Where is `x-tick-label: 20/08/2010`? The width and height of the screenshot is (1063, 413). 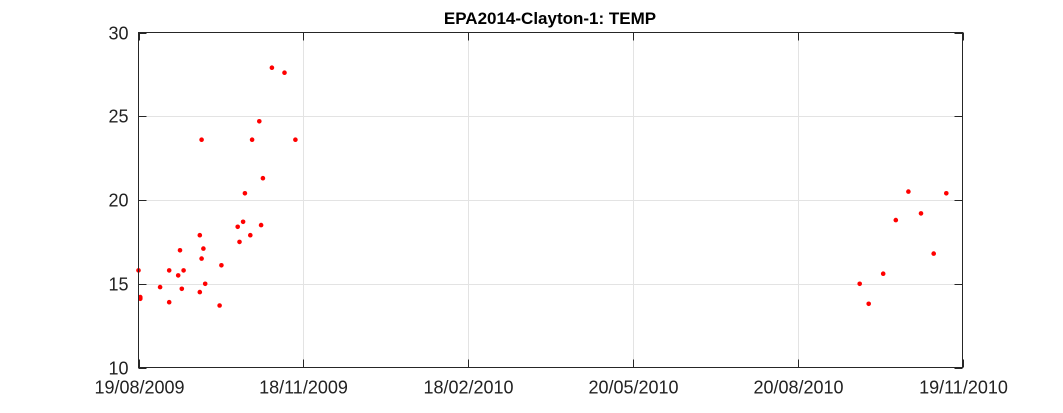 x-tick-label: 20/08/2010 is located at coordinates (798, 388).